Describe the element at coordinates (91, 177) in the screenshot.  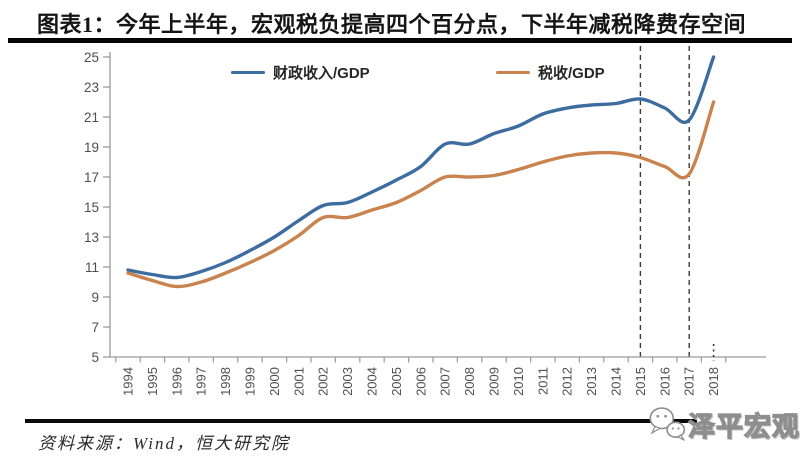
I see `svg-text: 17` at that location.